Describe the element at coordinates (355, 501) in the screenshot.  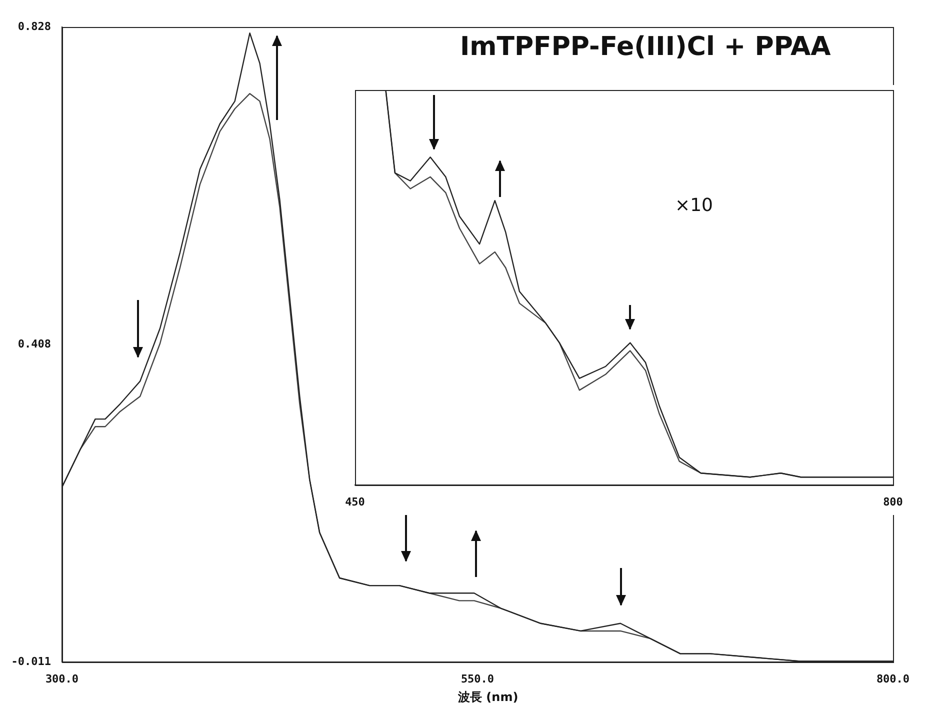
I see `x-tick-label: 450` at that location.